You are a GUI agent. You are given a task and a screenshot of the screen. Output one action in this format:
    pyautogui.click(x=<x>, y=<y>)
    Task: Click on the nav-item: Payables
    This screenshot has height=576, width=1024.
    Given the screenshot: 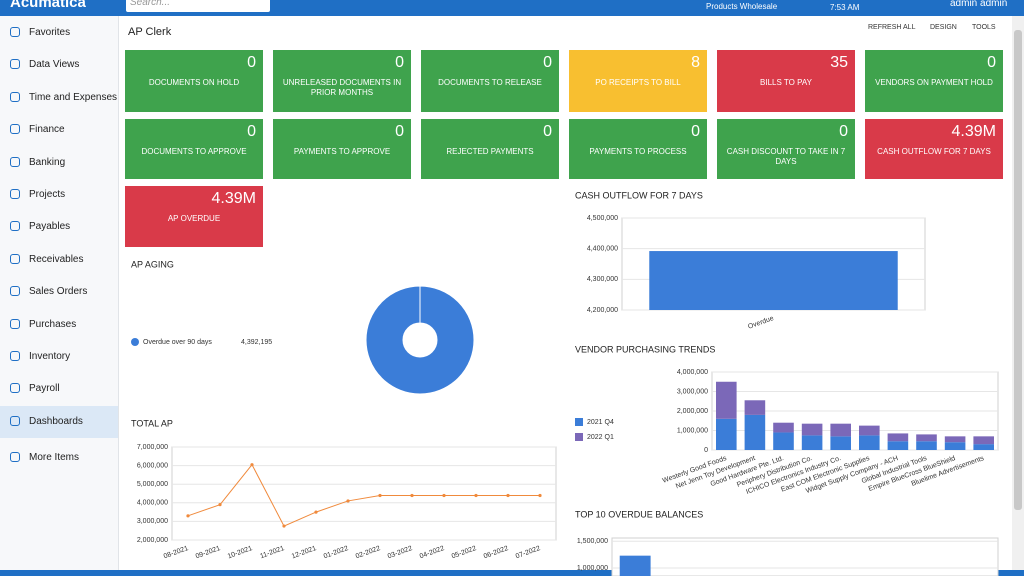 What is the action you would take?
    pyautogui.click(x=59, y=227)
    